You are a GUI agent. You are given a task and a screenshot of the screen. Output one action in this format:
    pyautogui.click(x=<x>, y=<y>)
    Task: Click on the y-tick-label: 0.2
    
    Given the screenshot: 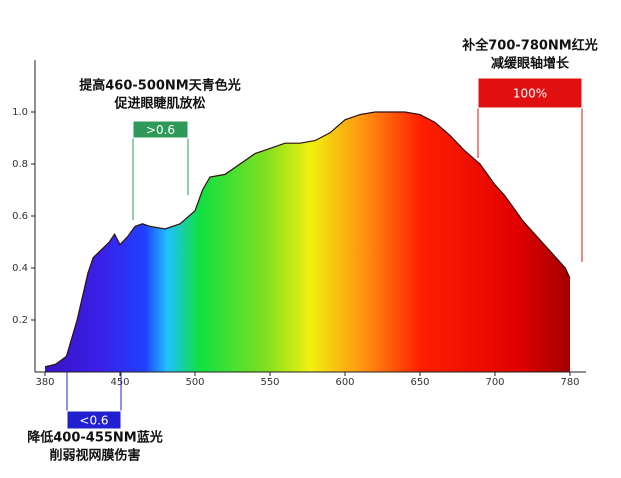 What is the action you would take?
    pyautogui.click(x=20, y=320)
    